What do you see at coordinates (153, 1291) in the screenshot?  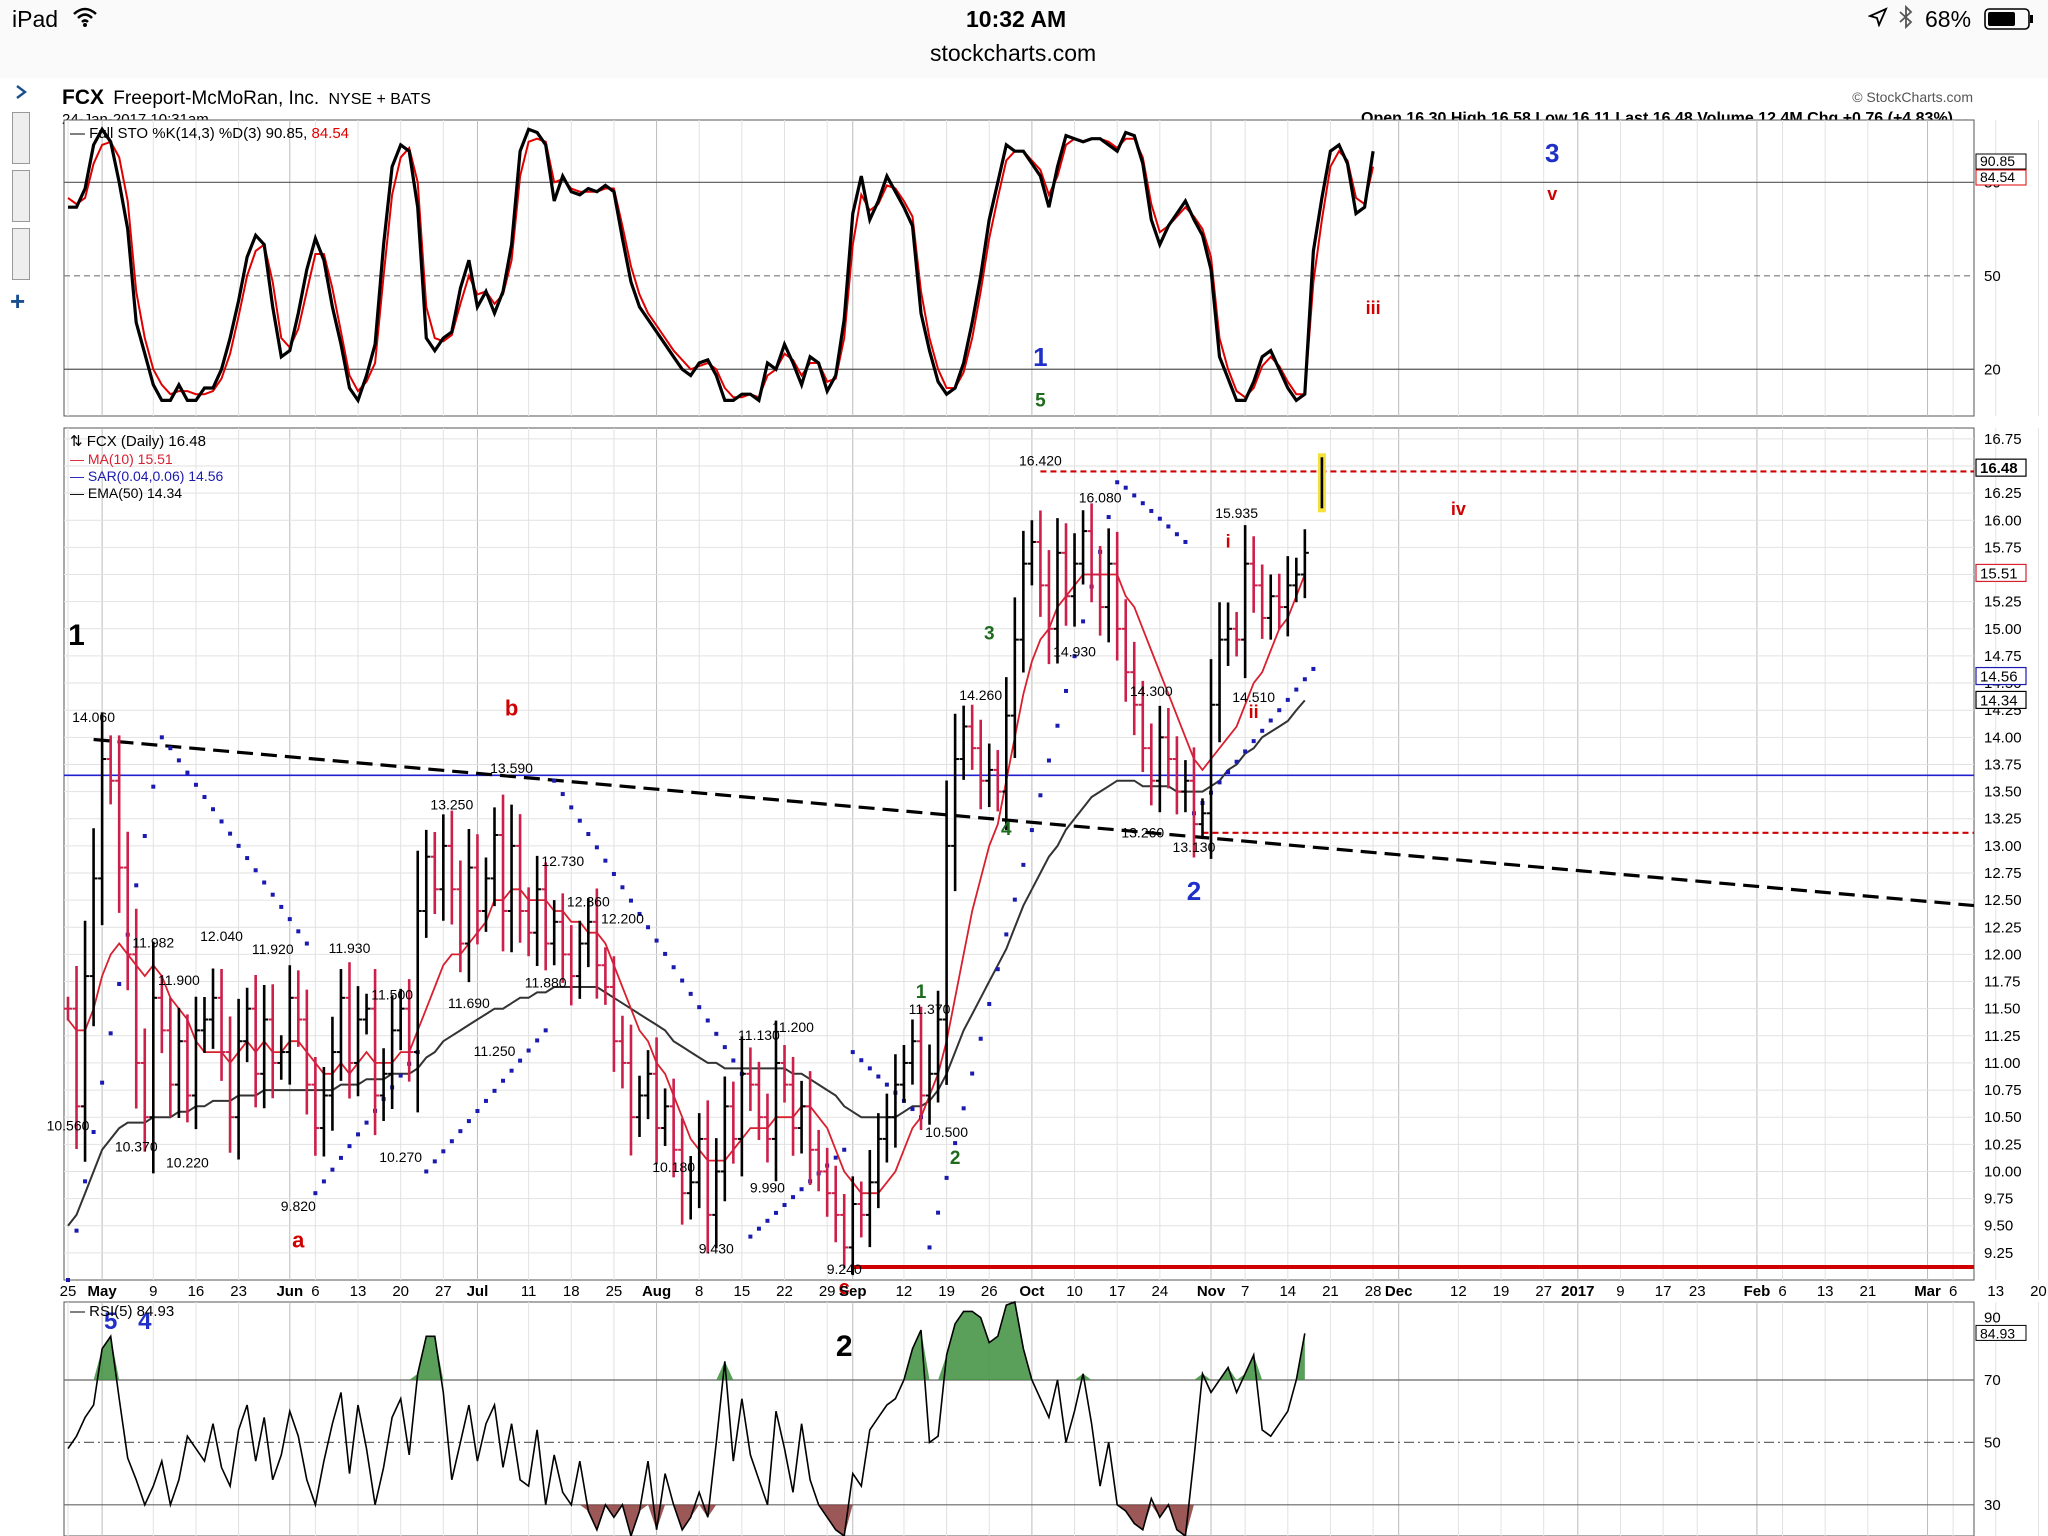 I see `x-tick-label: 9` at bounding box center [153, 1291].